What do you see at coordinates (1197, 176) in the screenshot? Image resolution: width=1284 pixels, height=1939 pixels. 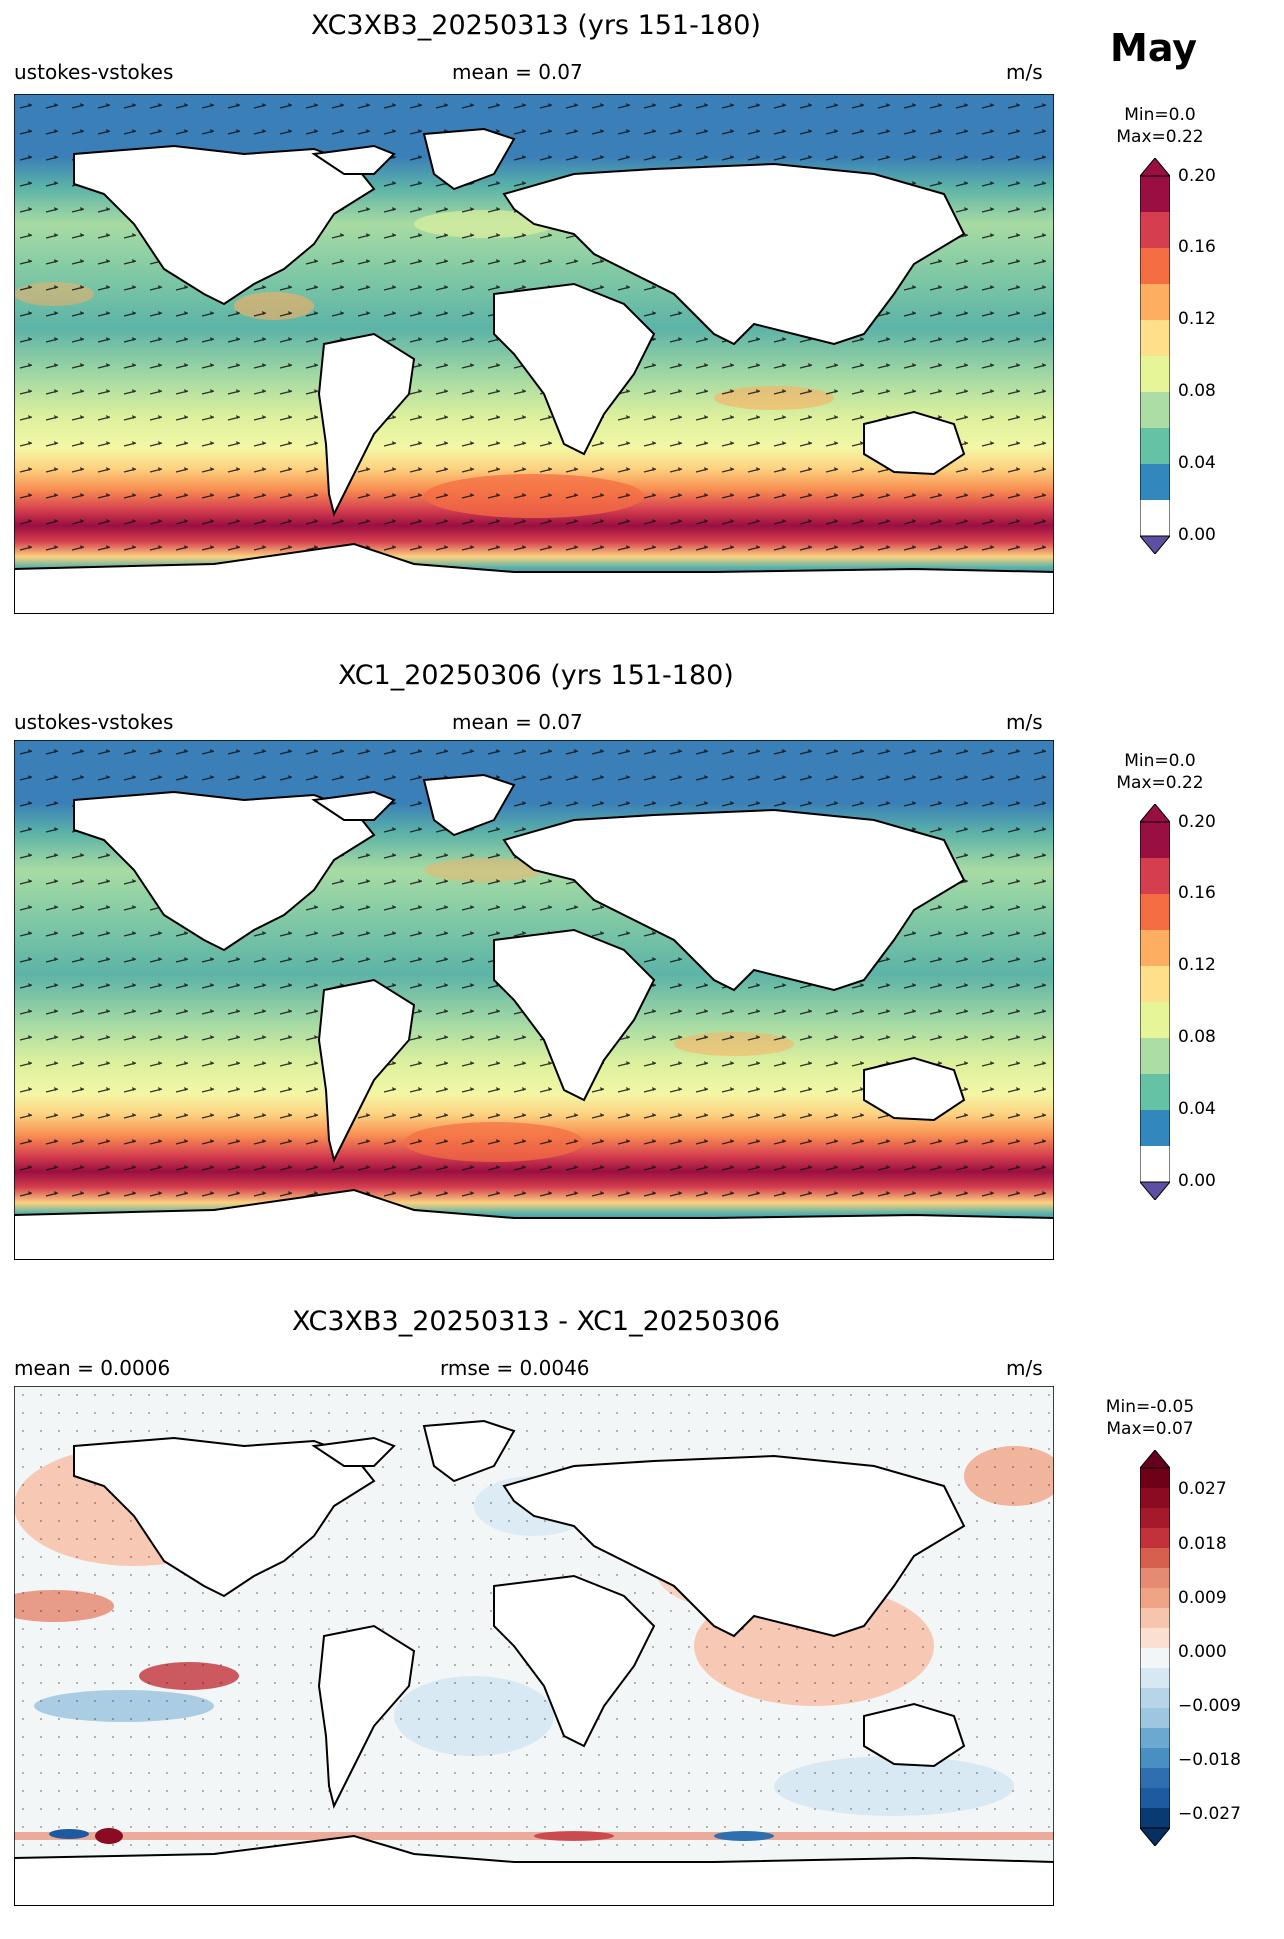 I see `panel-1-tick-0: 0.20` at bounding box center [1197, 176].